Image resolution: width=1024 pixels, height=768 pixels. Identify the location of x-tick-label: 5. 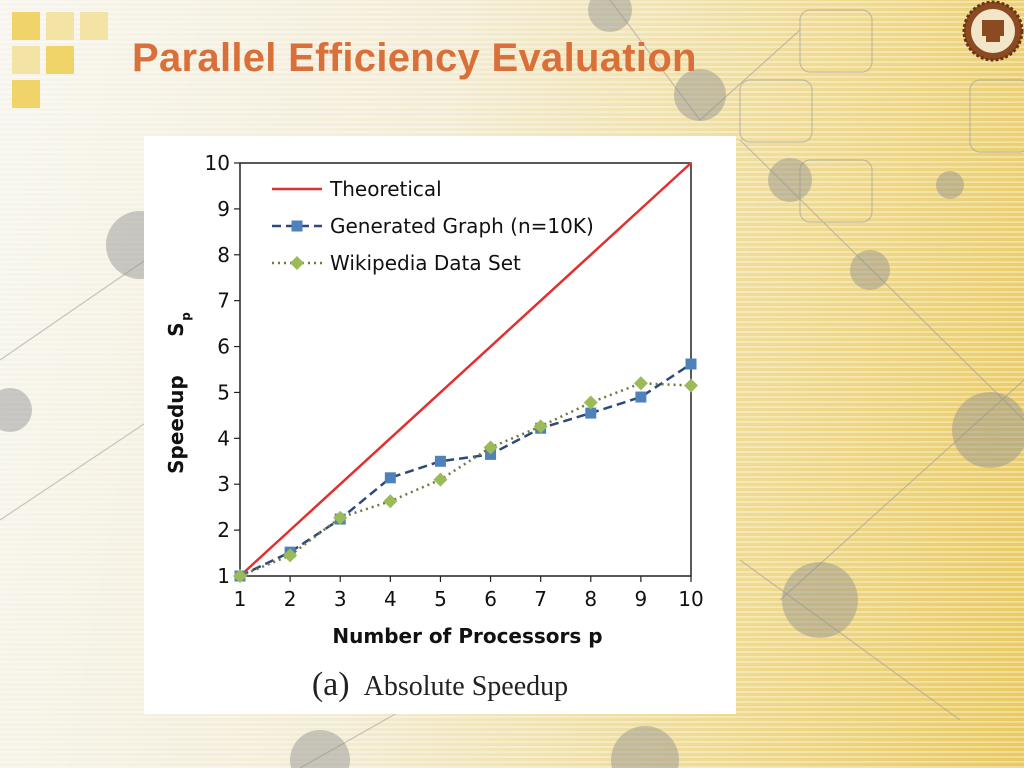
(440, 599).